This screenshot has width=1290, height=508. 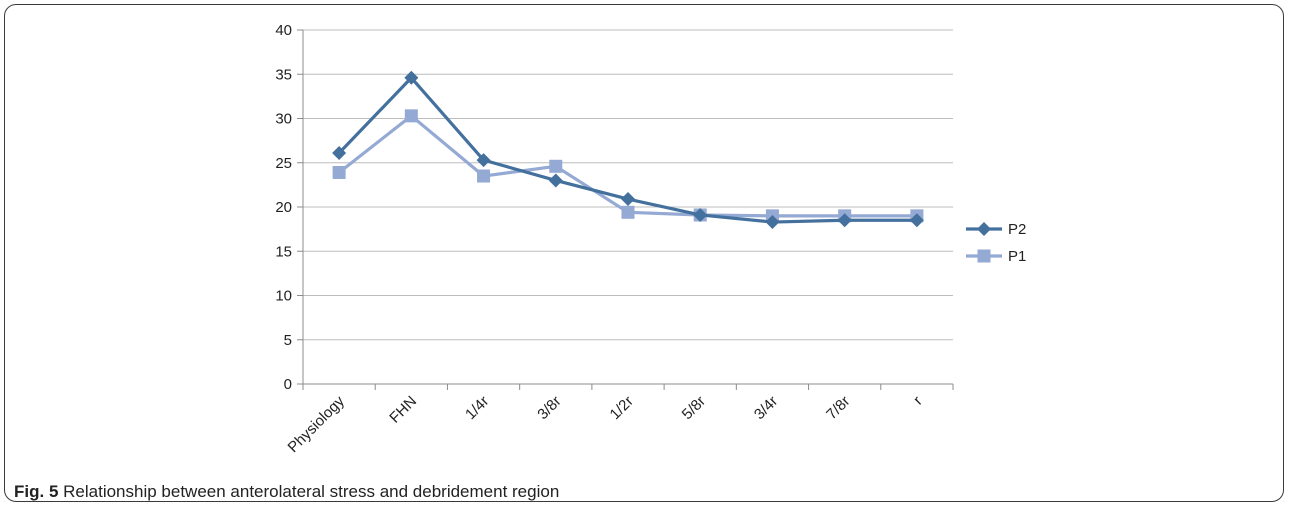 What do you see at coordinates (984, 256) in the screenshot?
I see `legend-marker-p1` at bounding box center [984, 256].